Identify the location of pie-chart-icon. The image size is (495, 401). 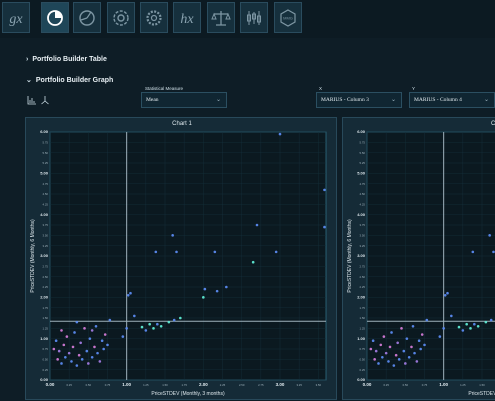
(55, 17).